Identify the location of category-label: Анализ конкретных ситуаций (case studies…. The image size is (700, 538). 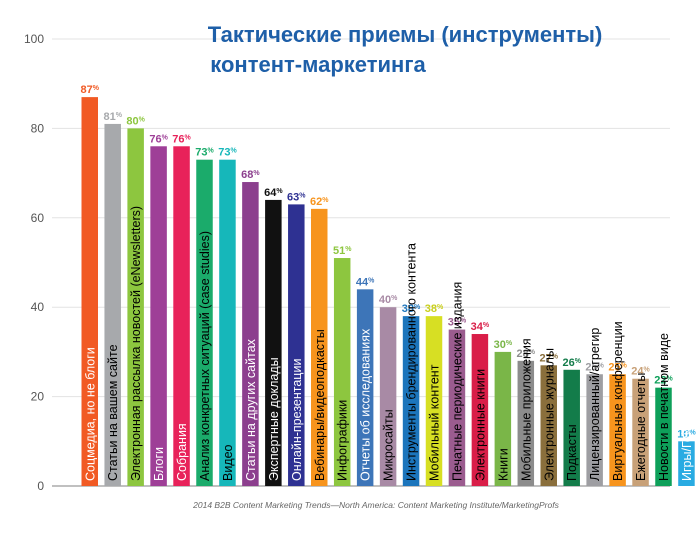
(205, 356).